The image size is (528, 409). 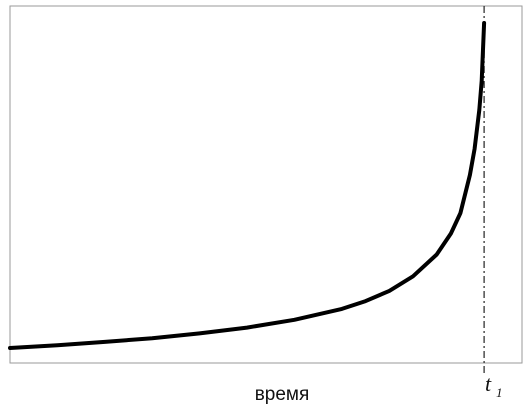 I want to click on t1-label: t, so click(x=488, y=383).